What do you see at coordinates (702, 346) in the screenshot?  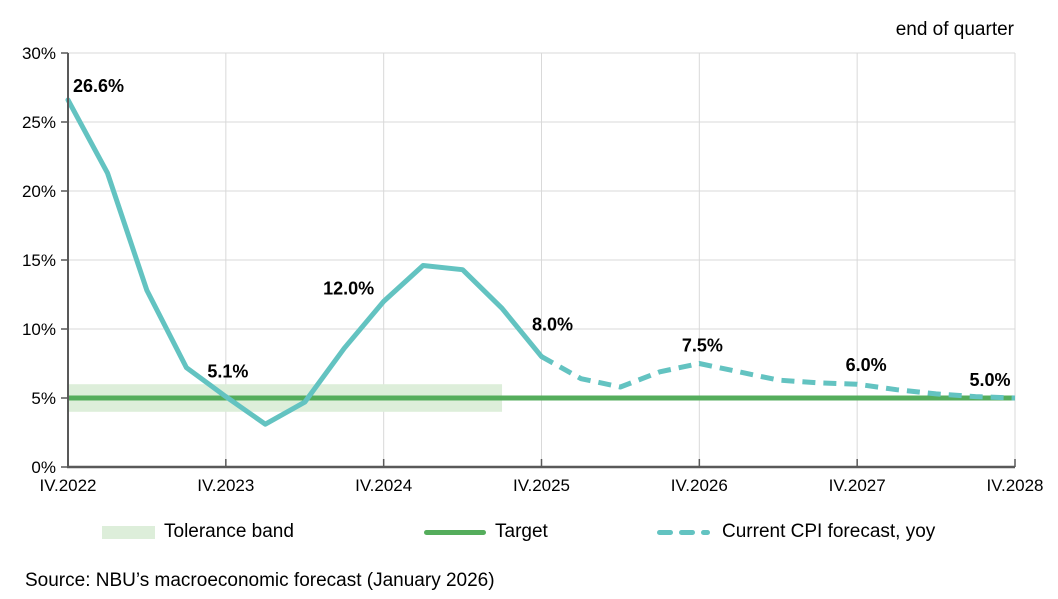 I see `svg-text: 7.5%` at bounding box center [702, 346].